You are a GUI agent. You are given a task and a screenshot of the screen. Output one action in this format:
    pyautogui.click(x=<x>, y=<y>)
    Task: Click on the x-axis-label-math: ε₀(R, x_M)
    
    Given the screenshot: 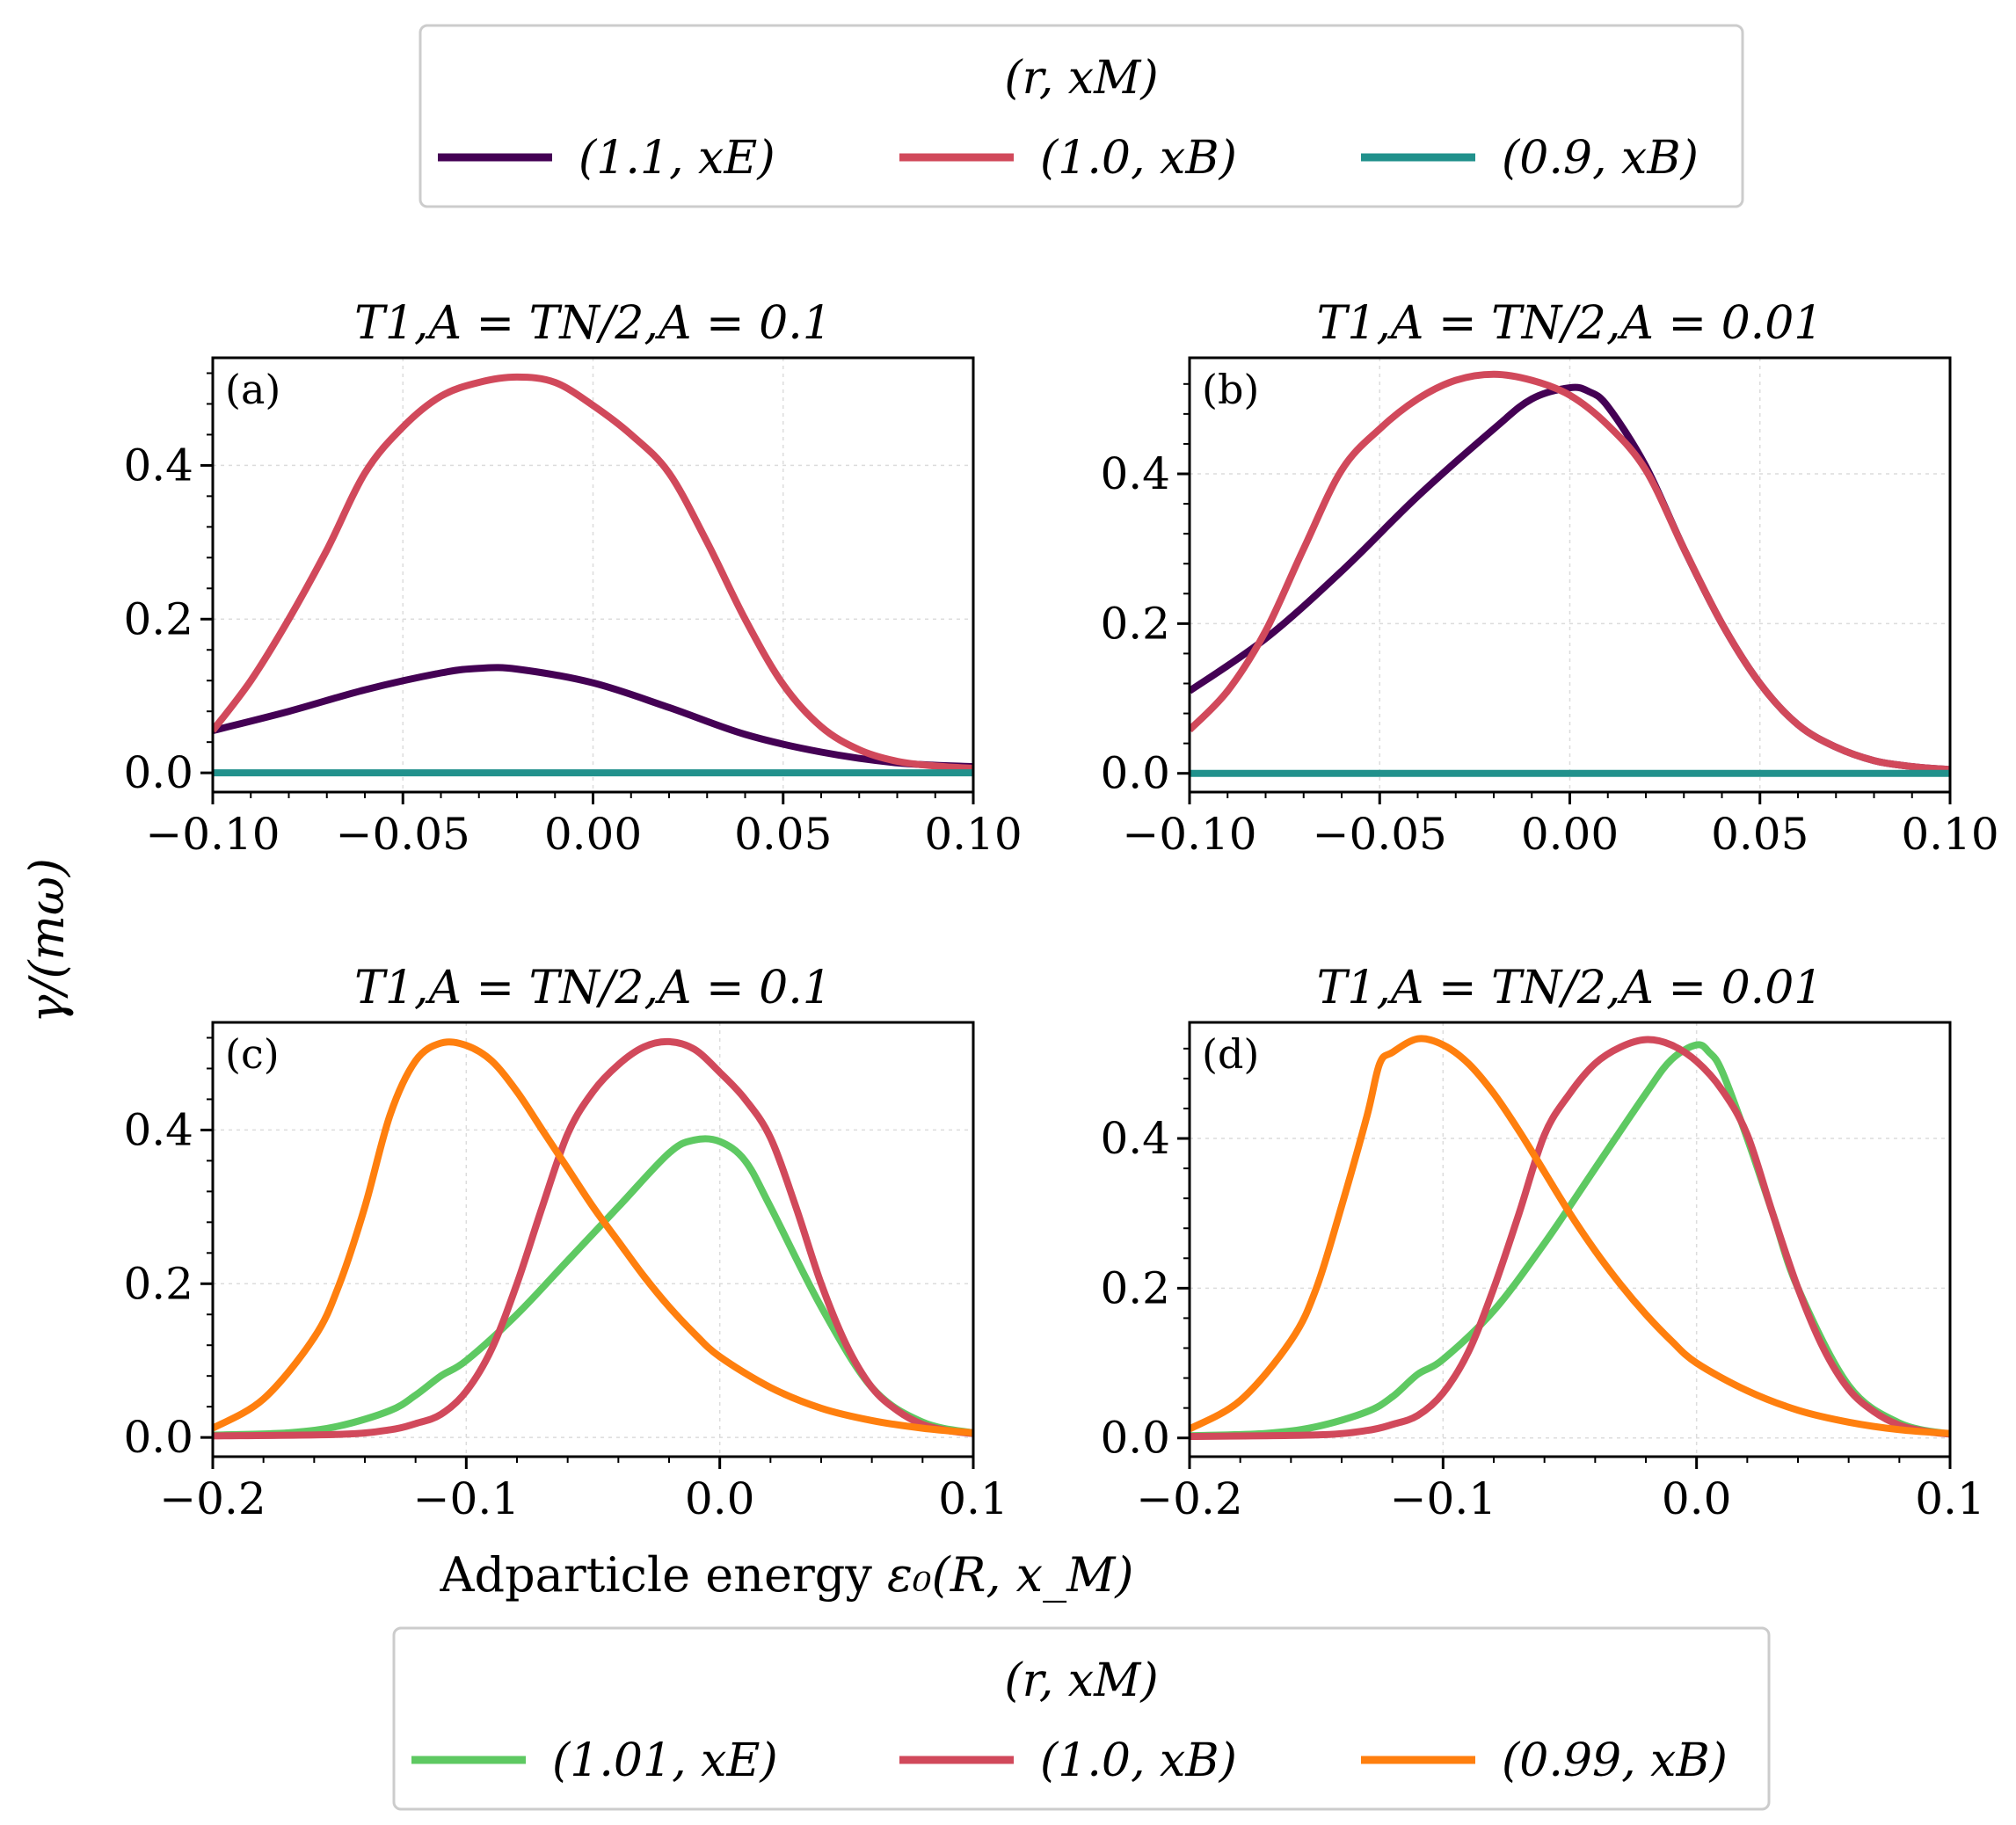 What is the action you would take?
    pyautogui.click(x=1010, y=1575)
    